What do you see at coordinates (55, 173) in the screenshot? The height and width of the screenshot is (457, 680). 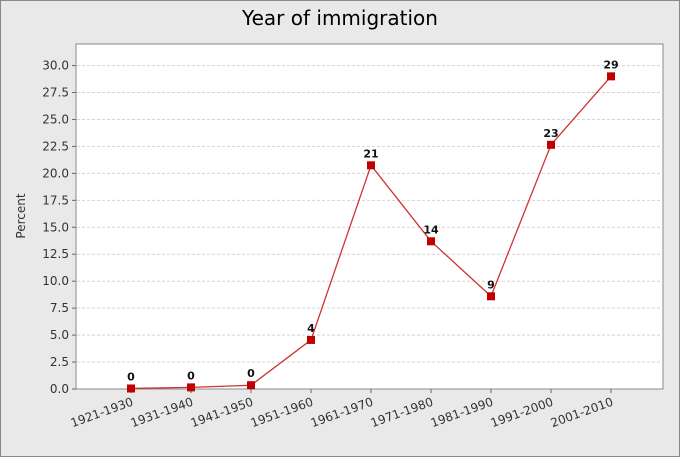 I see `y-tick-label: 20.0` at bounding box center [55, 173].